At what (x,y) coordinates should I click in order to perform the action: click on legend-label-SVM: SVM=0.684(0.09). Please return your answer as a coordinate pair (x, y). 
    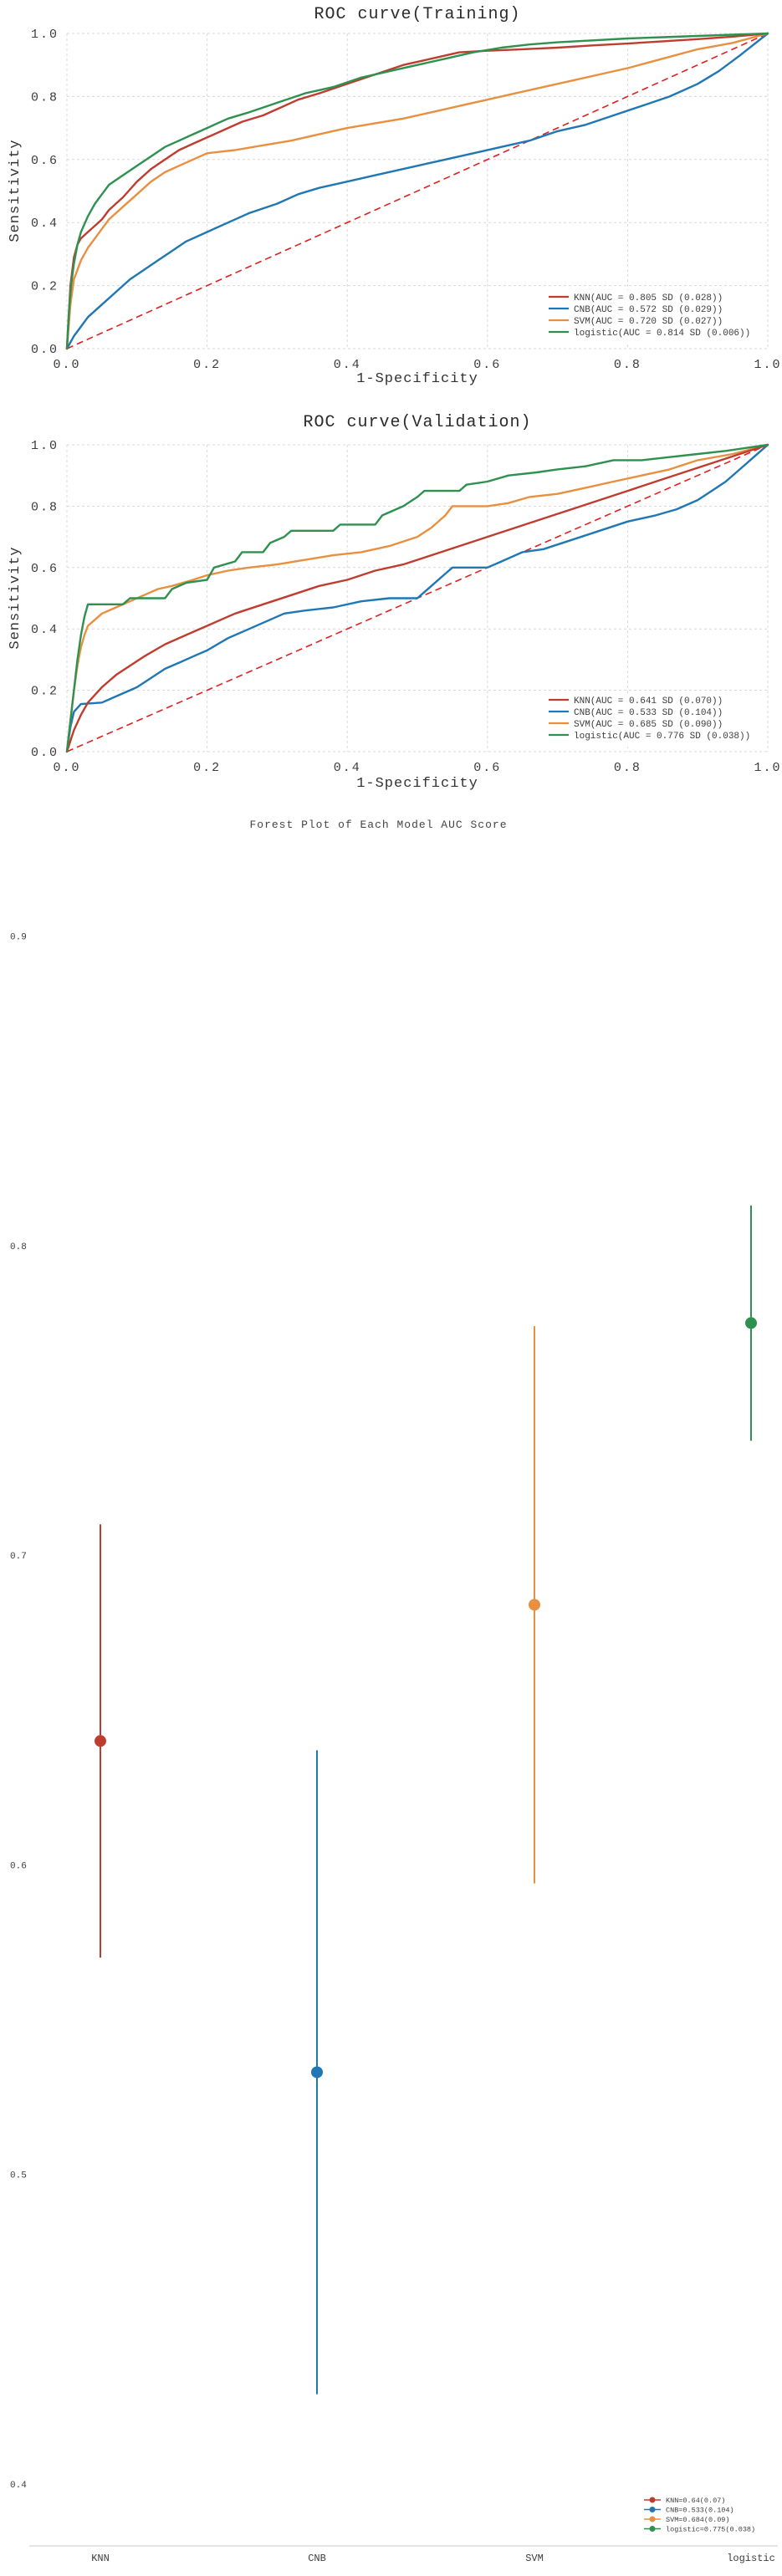
    Looking at the image, I should click on (698, 2520).